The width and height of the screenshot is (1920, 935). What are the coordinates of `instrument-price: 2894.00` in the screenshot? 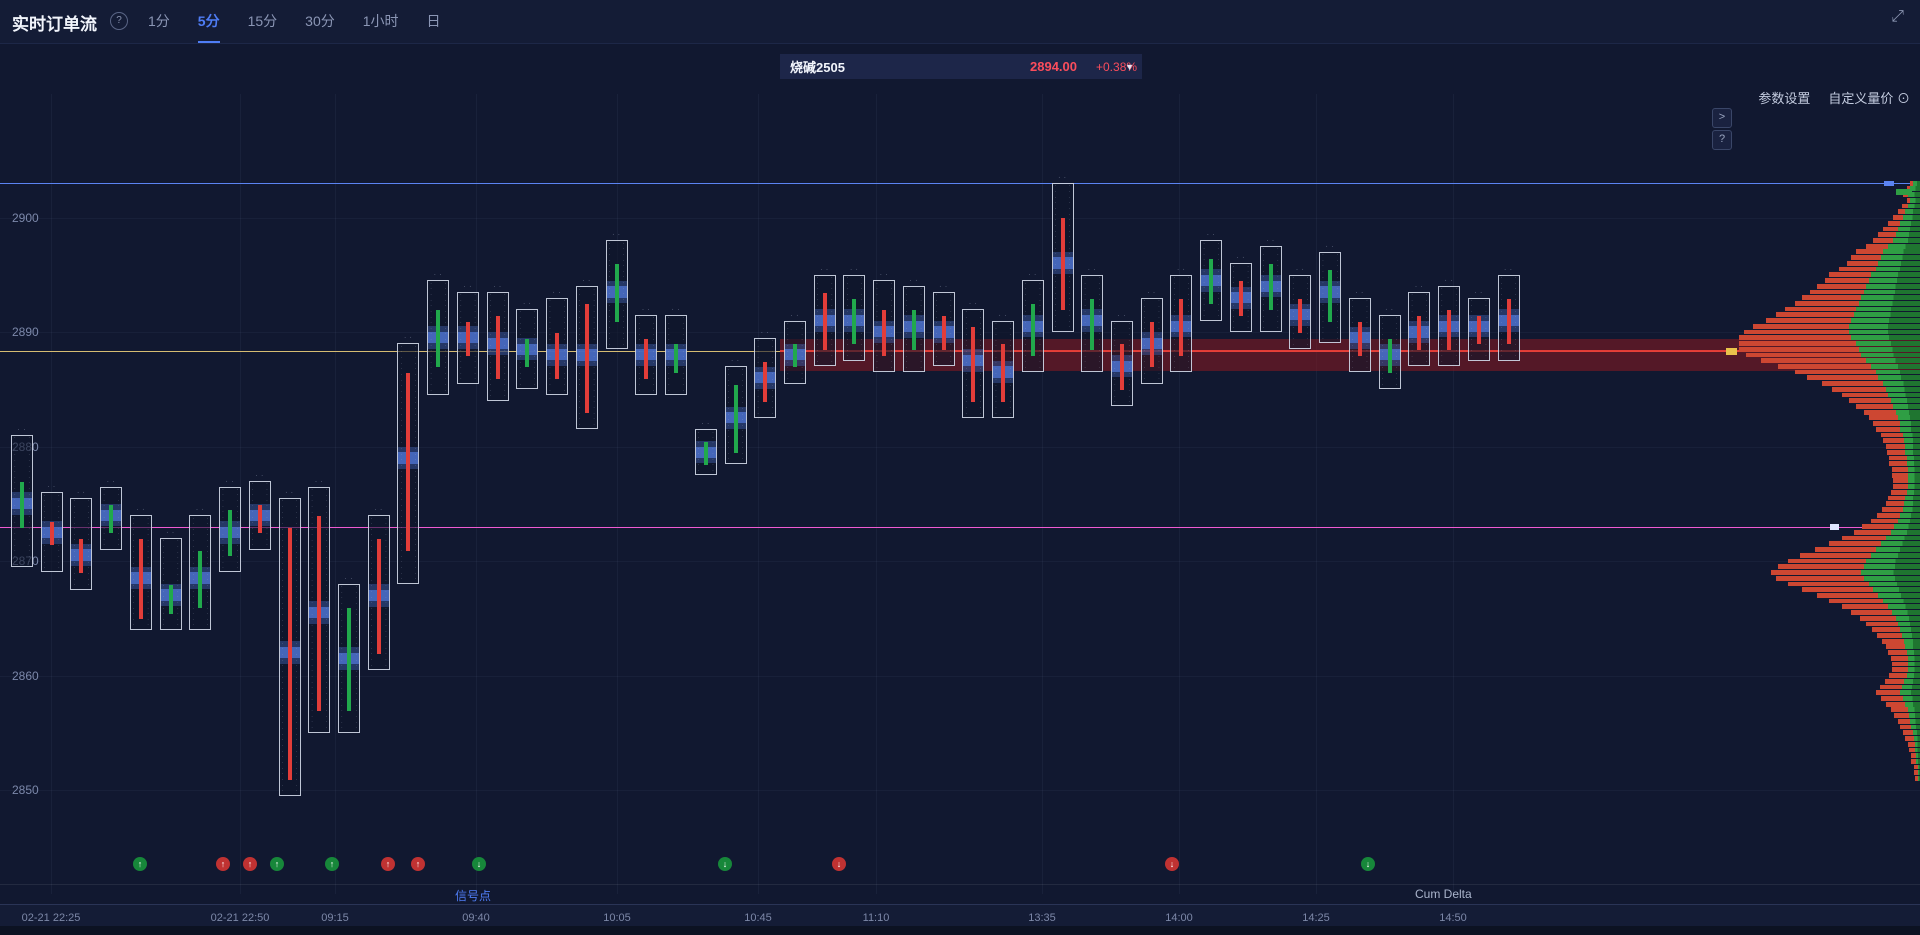 It's located at (1053, 66).